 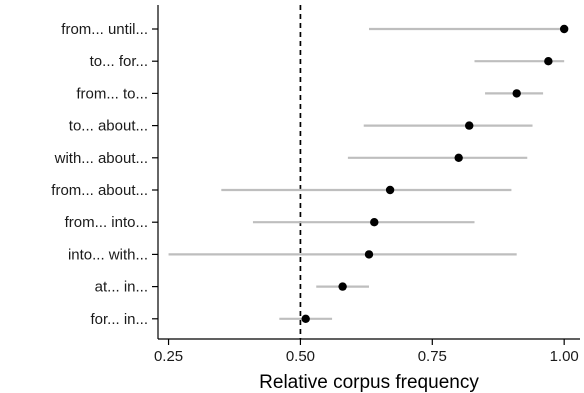 I want to click on x-tick-label: 0.50, so click(x=300, y=356).